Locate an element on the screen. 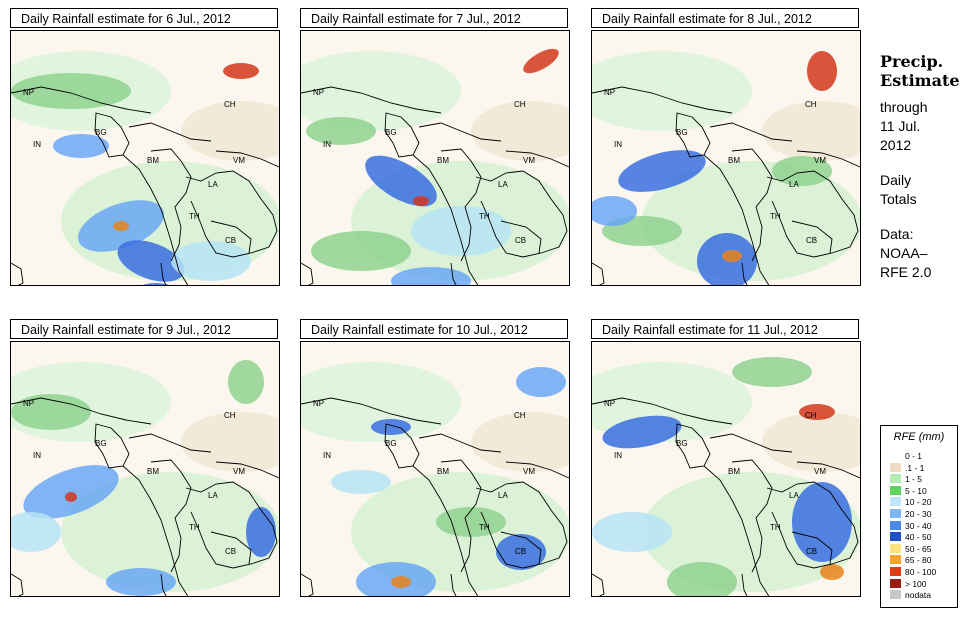 This screenshot has height=639, width=967. legend-item: .1 - 1 is located at coordinates (907, 467).